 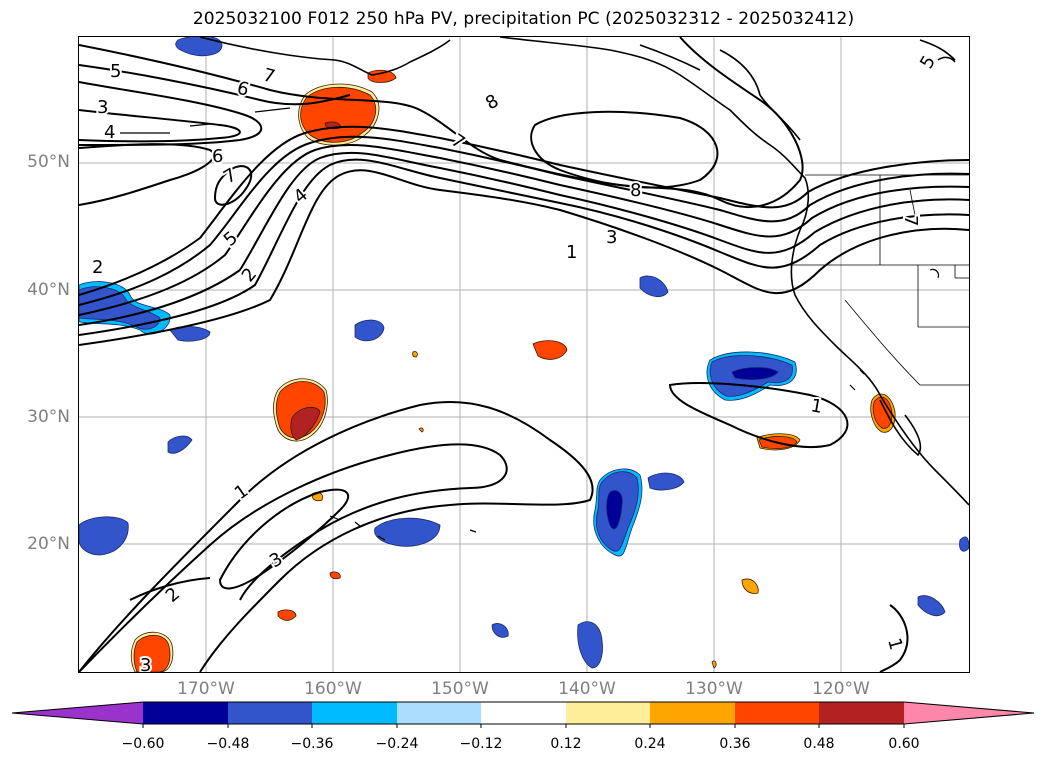 What do you see at coordinates (217, 156) in the screenshot?
I see `contour-label: 6` at bounding box center [217, 156].